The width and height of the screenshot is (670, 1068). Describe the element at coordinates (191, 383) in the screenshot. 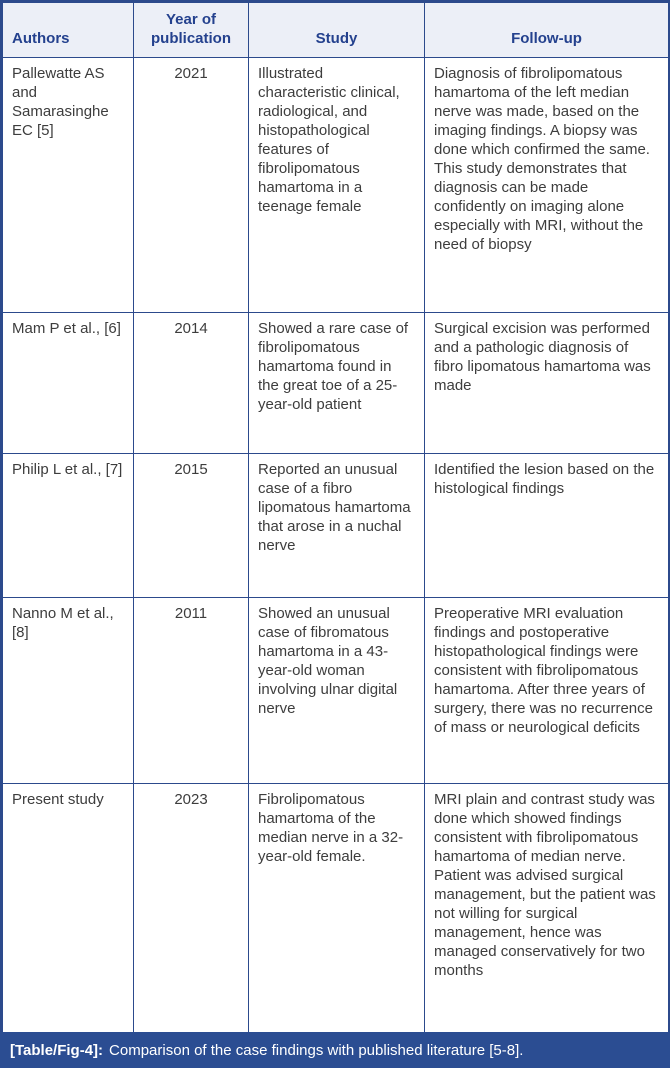

I see `year-cell: 2014` at that location.